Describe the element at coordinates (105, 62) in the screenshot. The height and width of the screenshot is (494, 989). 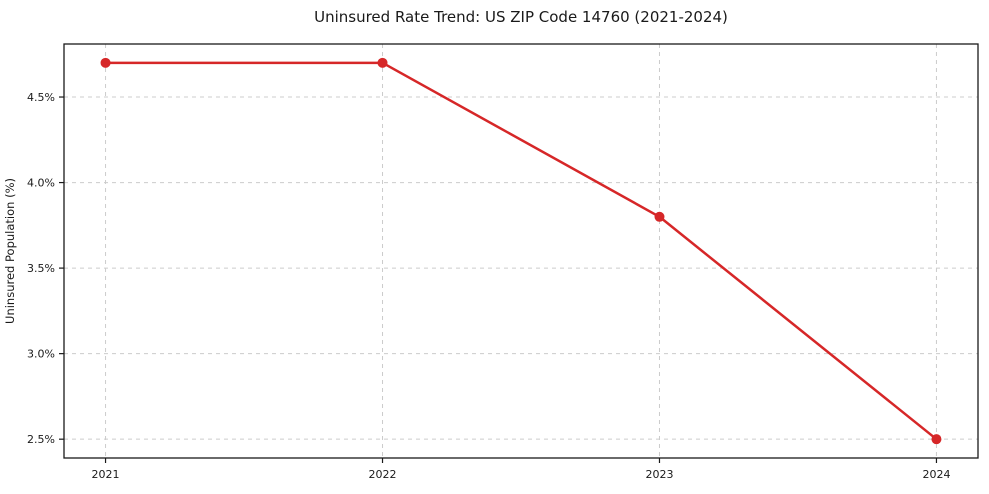
I see `data-point-2021` at that location.